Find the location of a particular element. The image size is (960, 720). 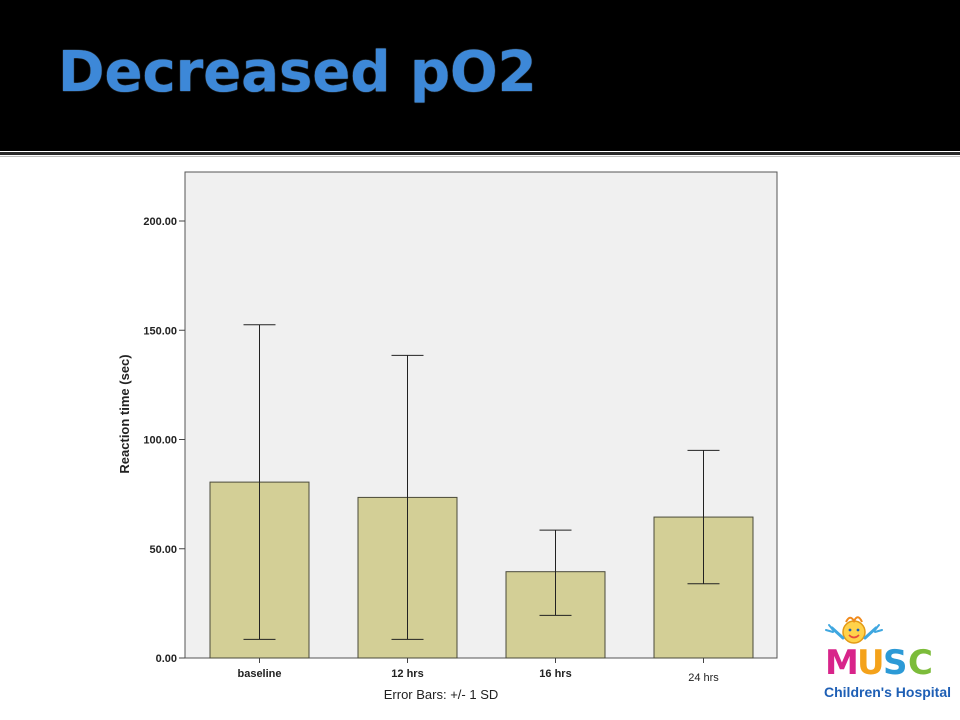

slide-title: Decreased pO2 is located at coordinates (297, 72).